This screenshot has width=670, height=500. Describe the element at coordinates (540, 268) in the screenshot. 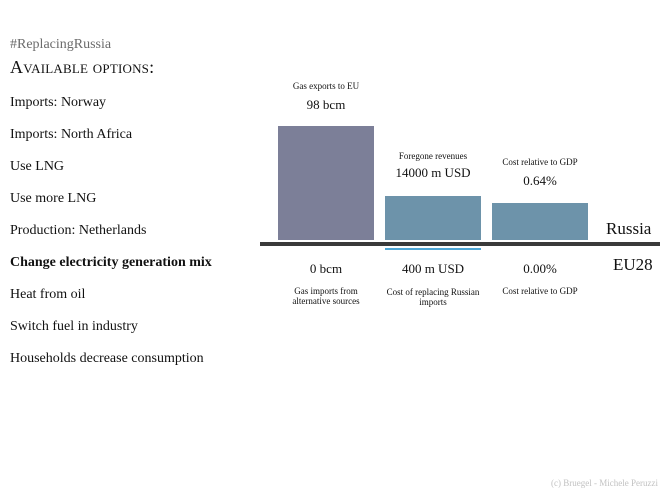

I see `eu28-gdp-value: 0.00%` at that location.